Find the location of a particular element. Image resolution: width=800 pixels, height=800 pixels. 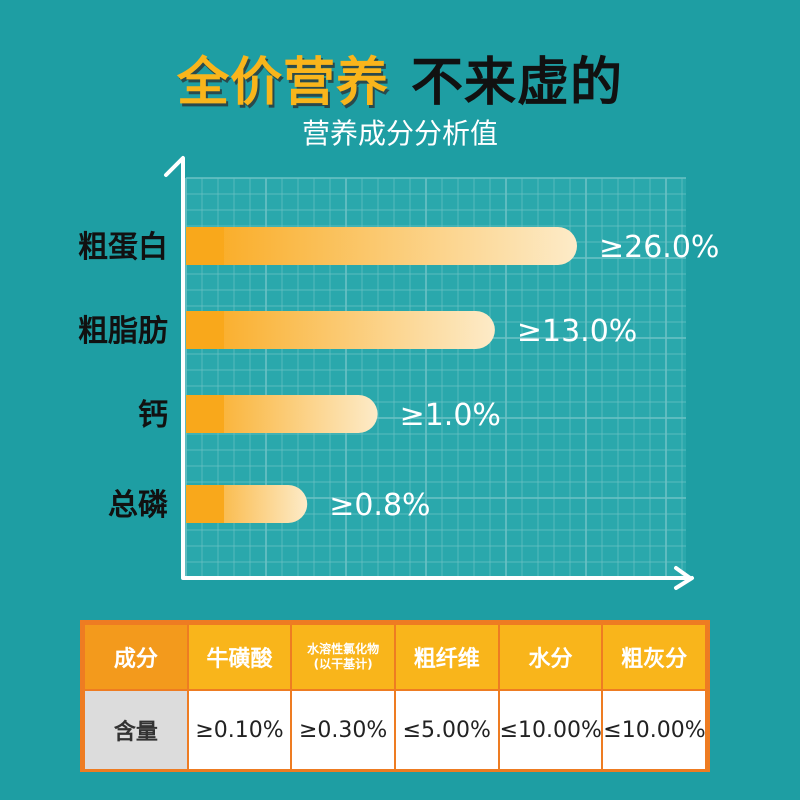

bar-value-label: ≥13.0% is located at coordinates (577, 331).